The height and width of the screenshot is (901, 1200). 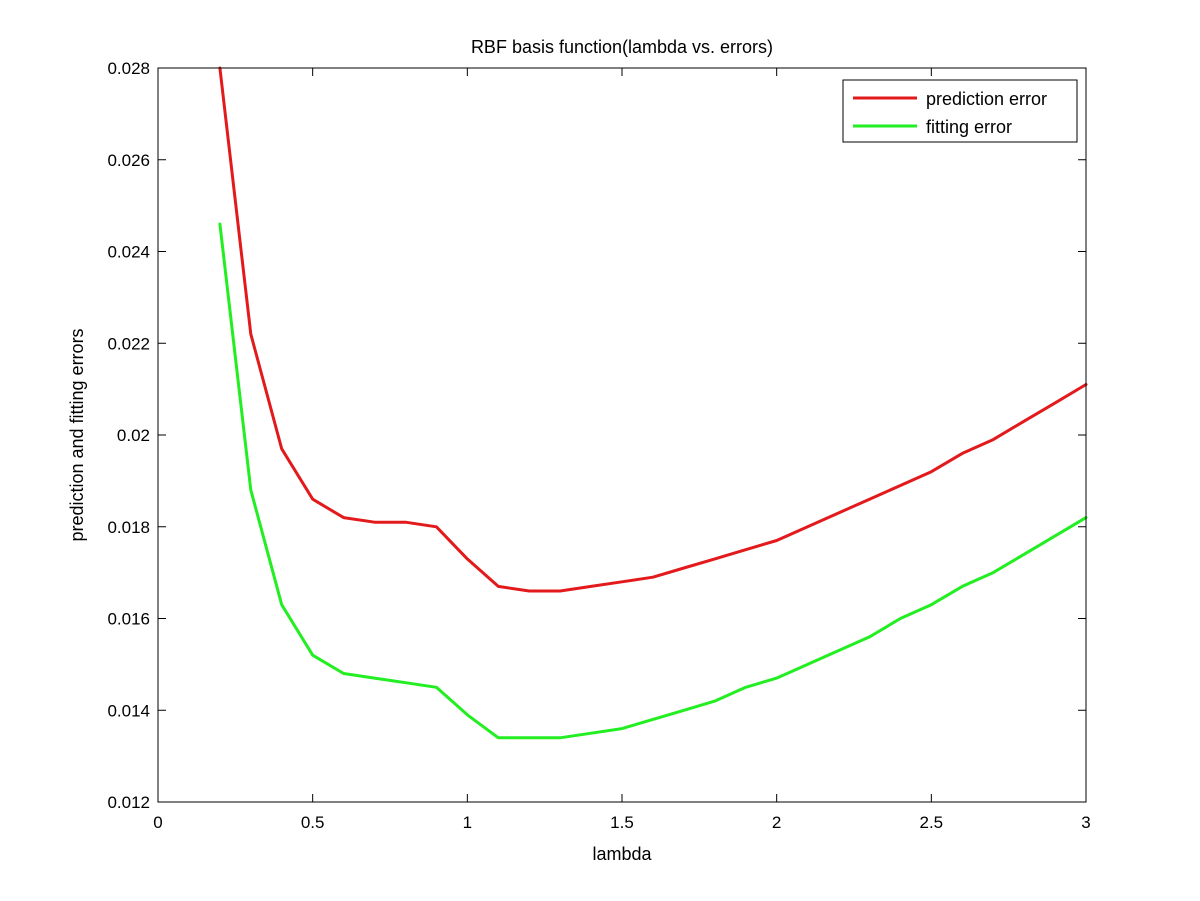 I want to click on y-tick-label: 0.018, so click(x=128, y=527).